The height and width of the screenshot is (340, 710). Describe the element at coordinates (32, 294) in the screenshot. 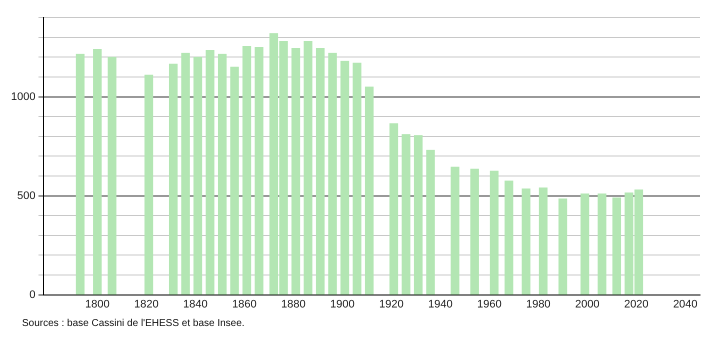

I see `y-tick-label: 0` at that location.